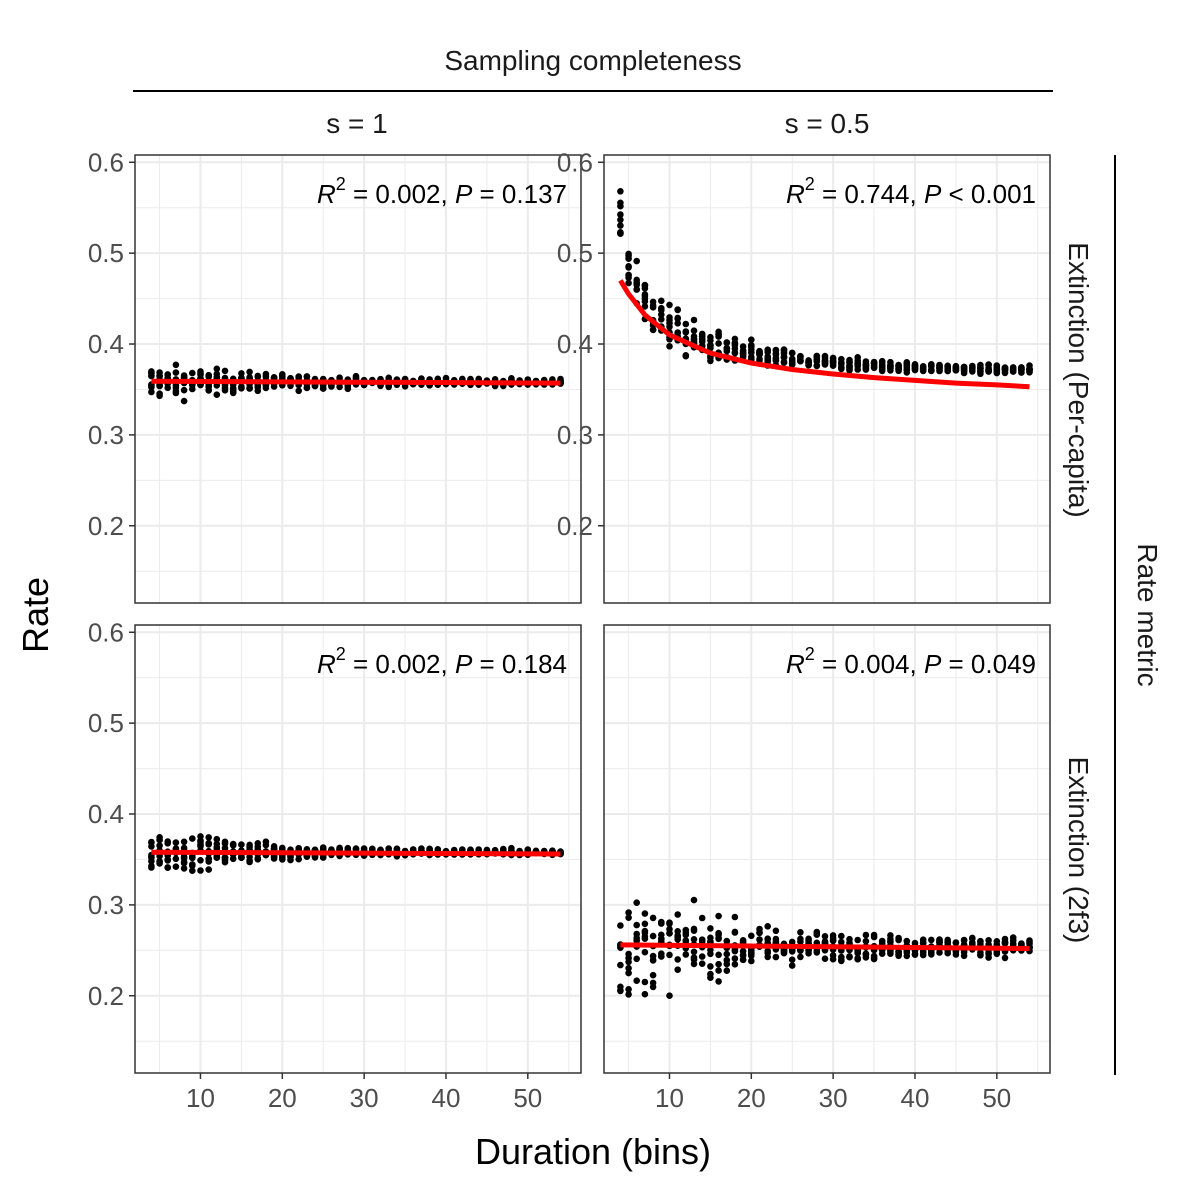  What do you see at coordinates (356, 853) in the screenshot?
I see `fit-line` at bounding box center [356, 853].